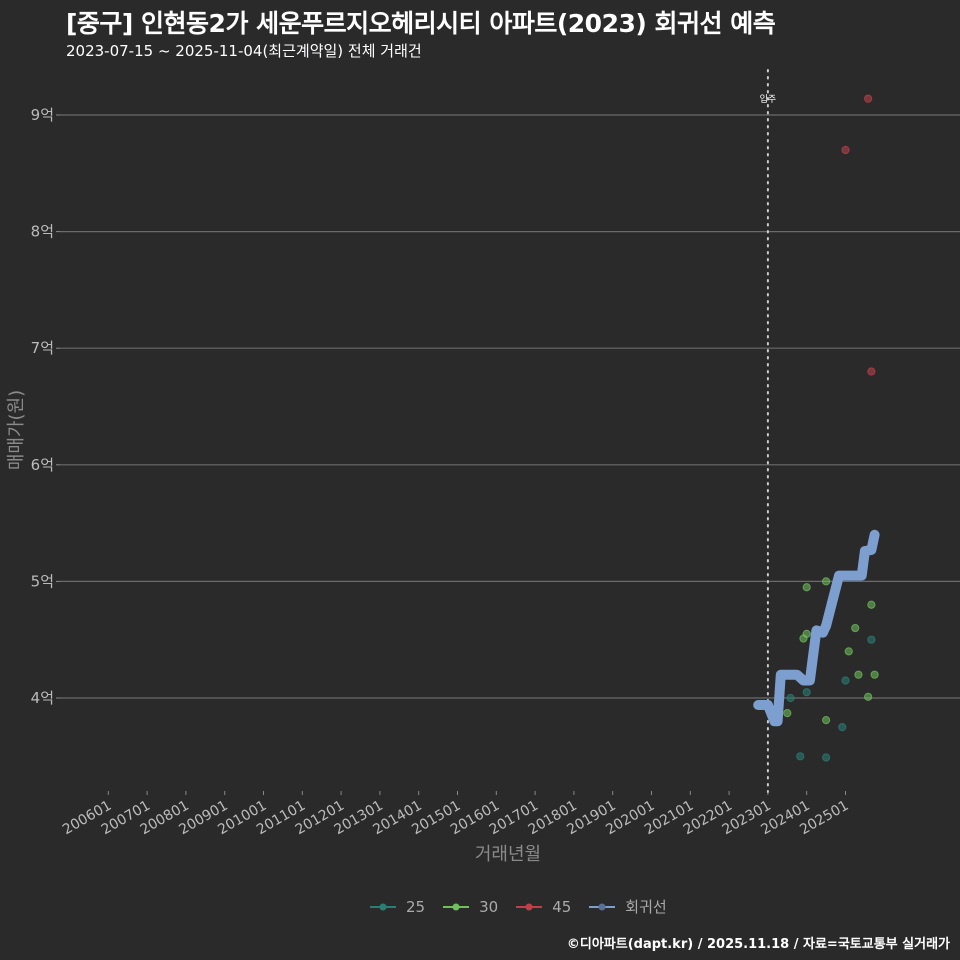 The width and height of the screenshot is (960, 960). Describe the element at coordinates (602, 906) in the screenshot. I see `legend-key-regression-icon` at that location.